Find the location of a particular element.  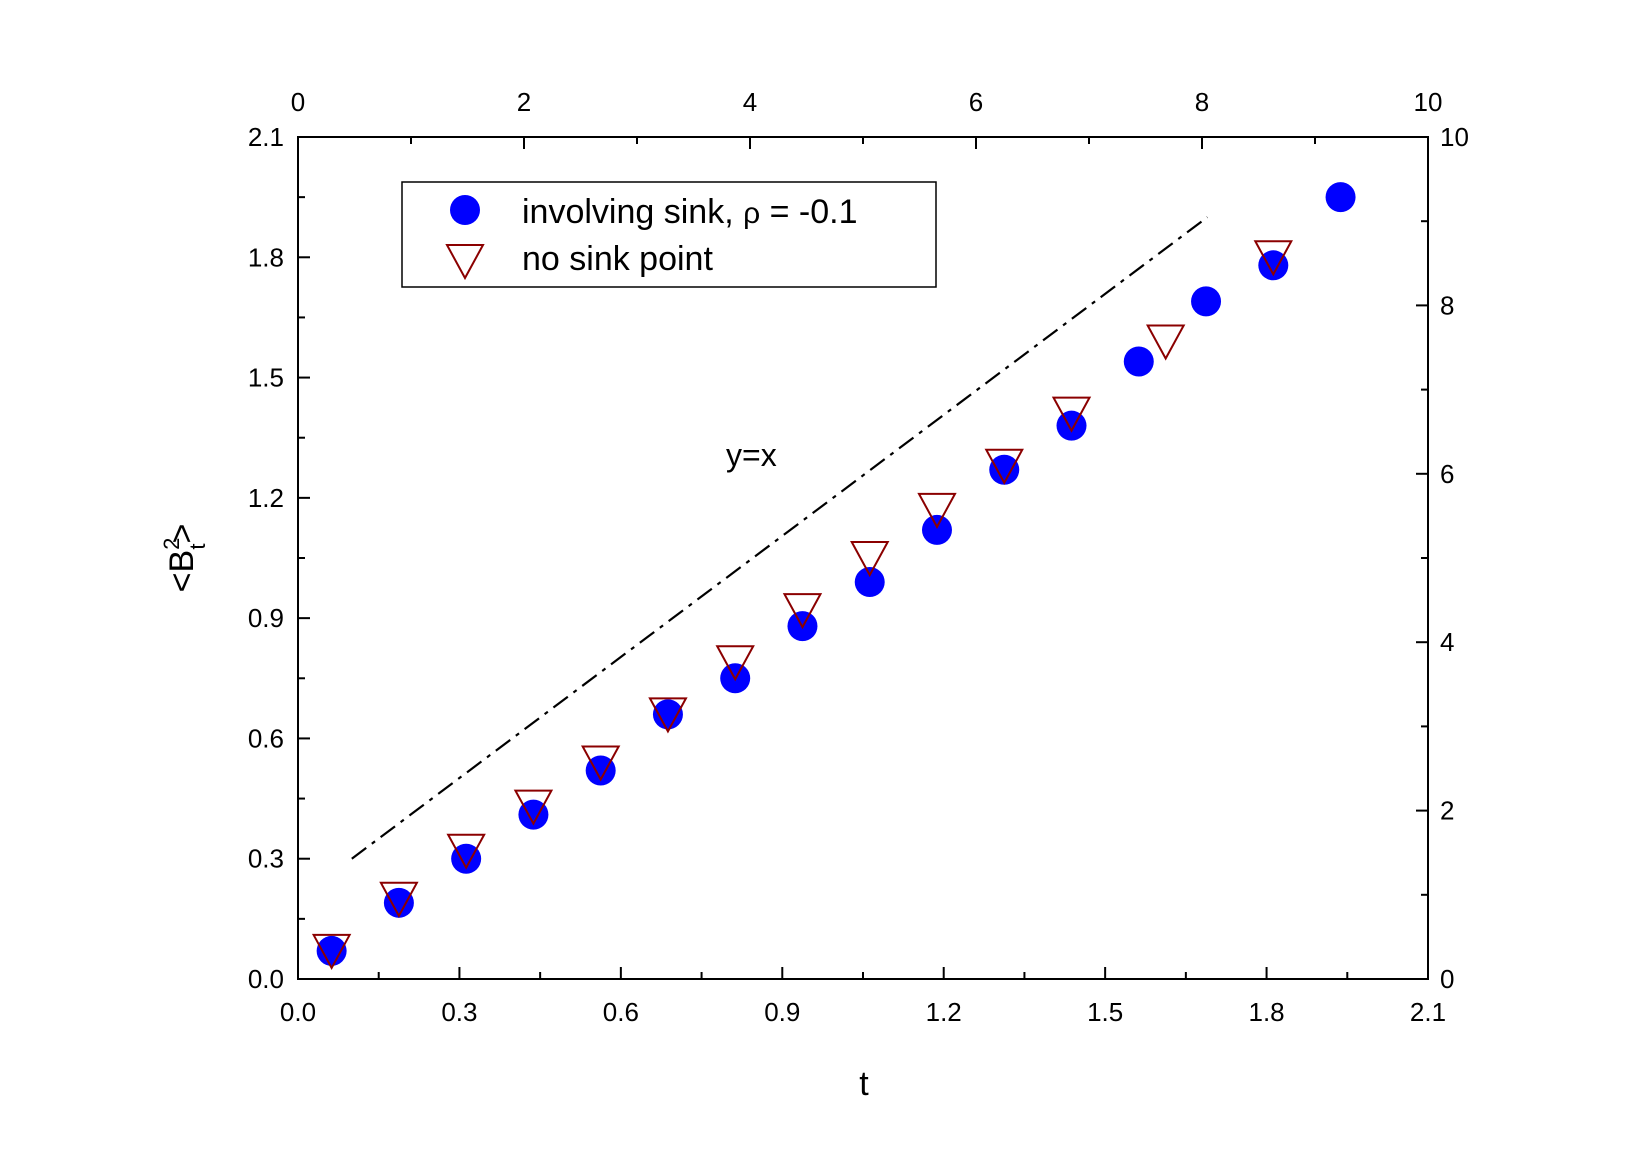

x-tick-label: 2.1 is located at coordinates (1428, 1012).